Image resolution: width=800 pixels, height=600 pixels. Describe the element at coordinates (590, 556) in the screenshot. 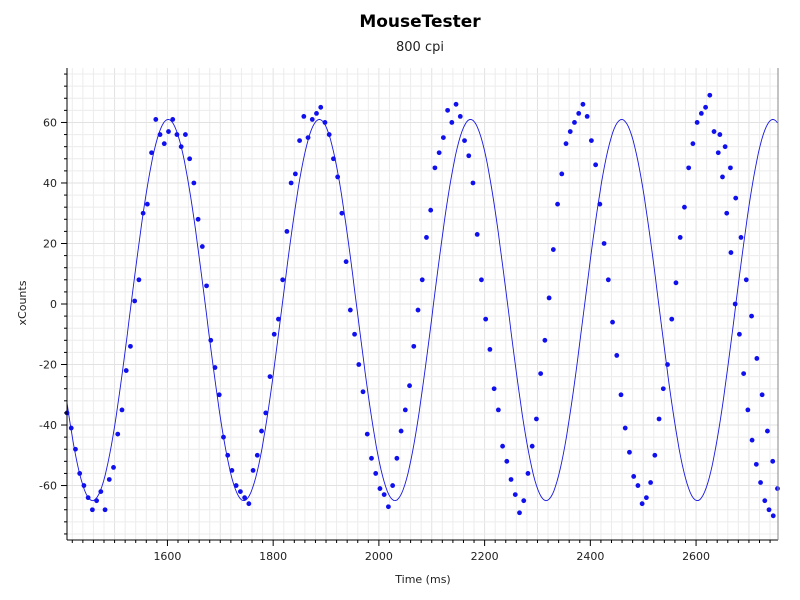

I see `x-tick-label: 2400` at that location.